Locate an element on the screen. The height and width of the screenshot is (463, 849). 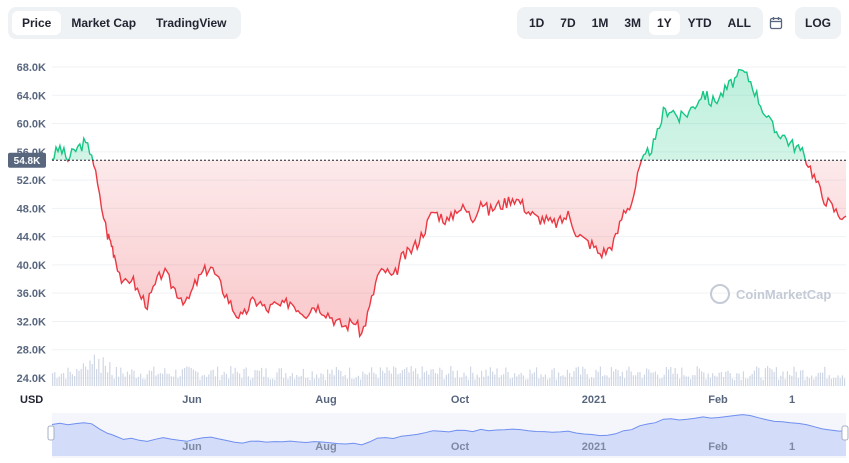
range-ytd: YTD is located at coordinates (699, 23).